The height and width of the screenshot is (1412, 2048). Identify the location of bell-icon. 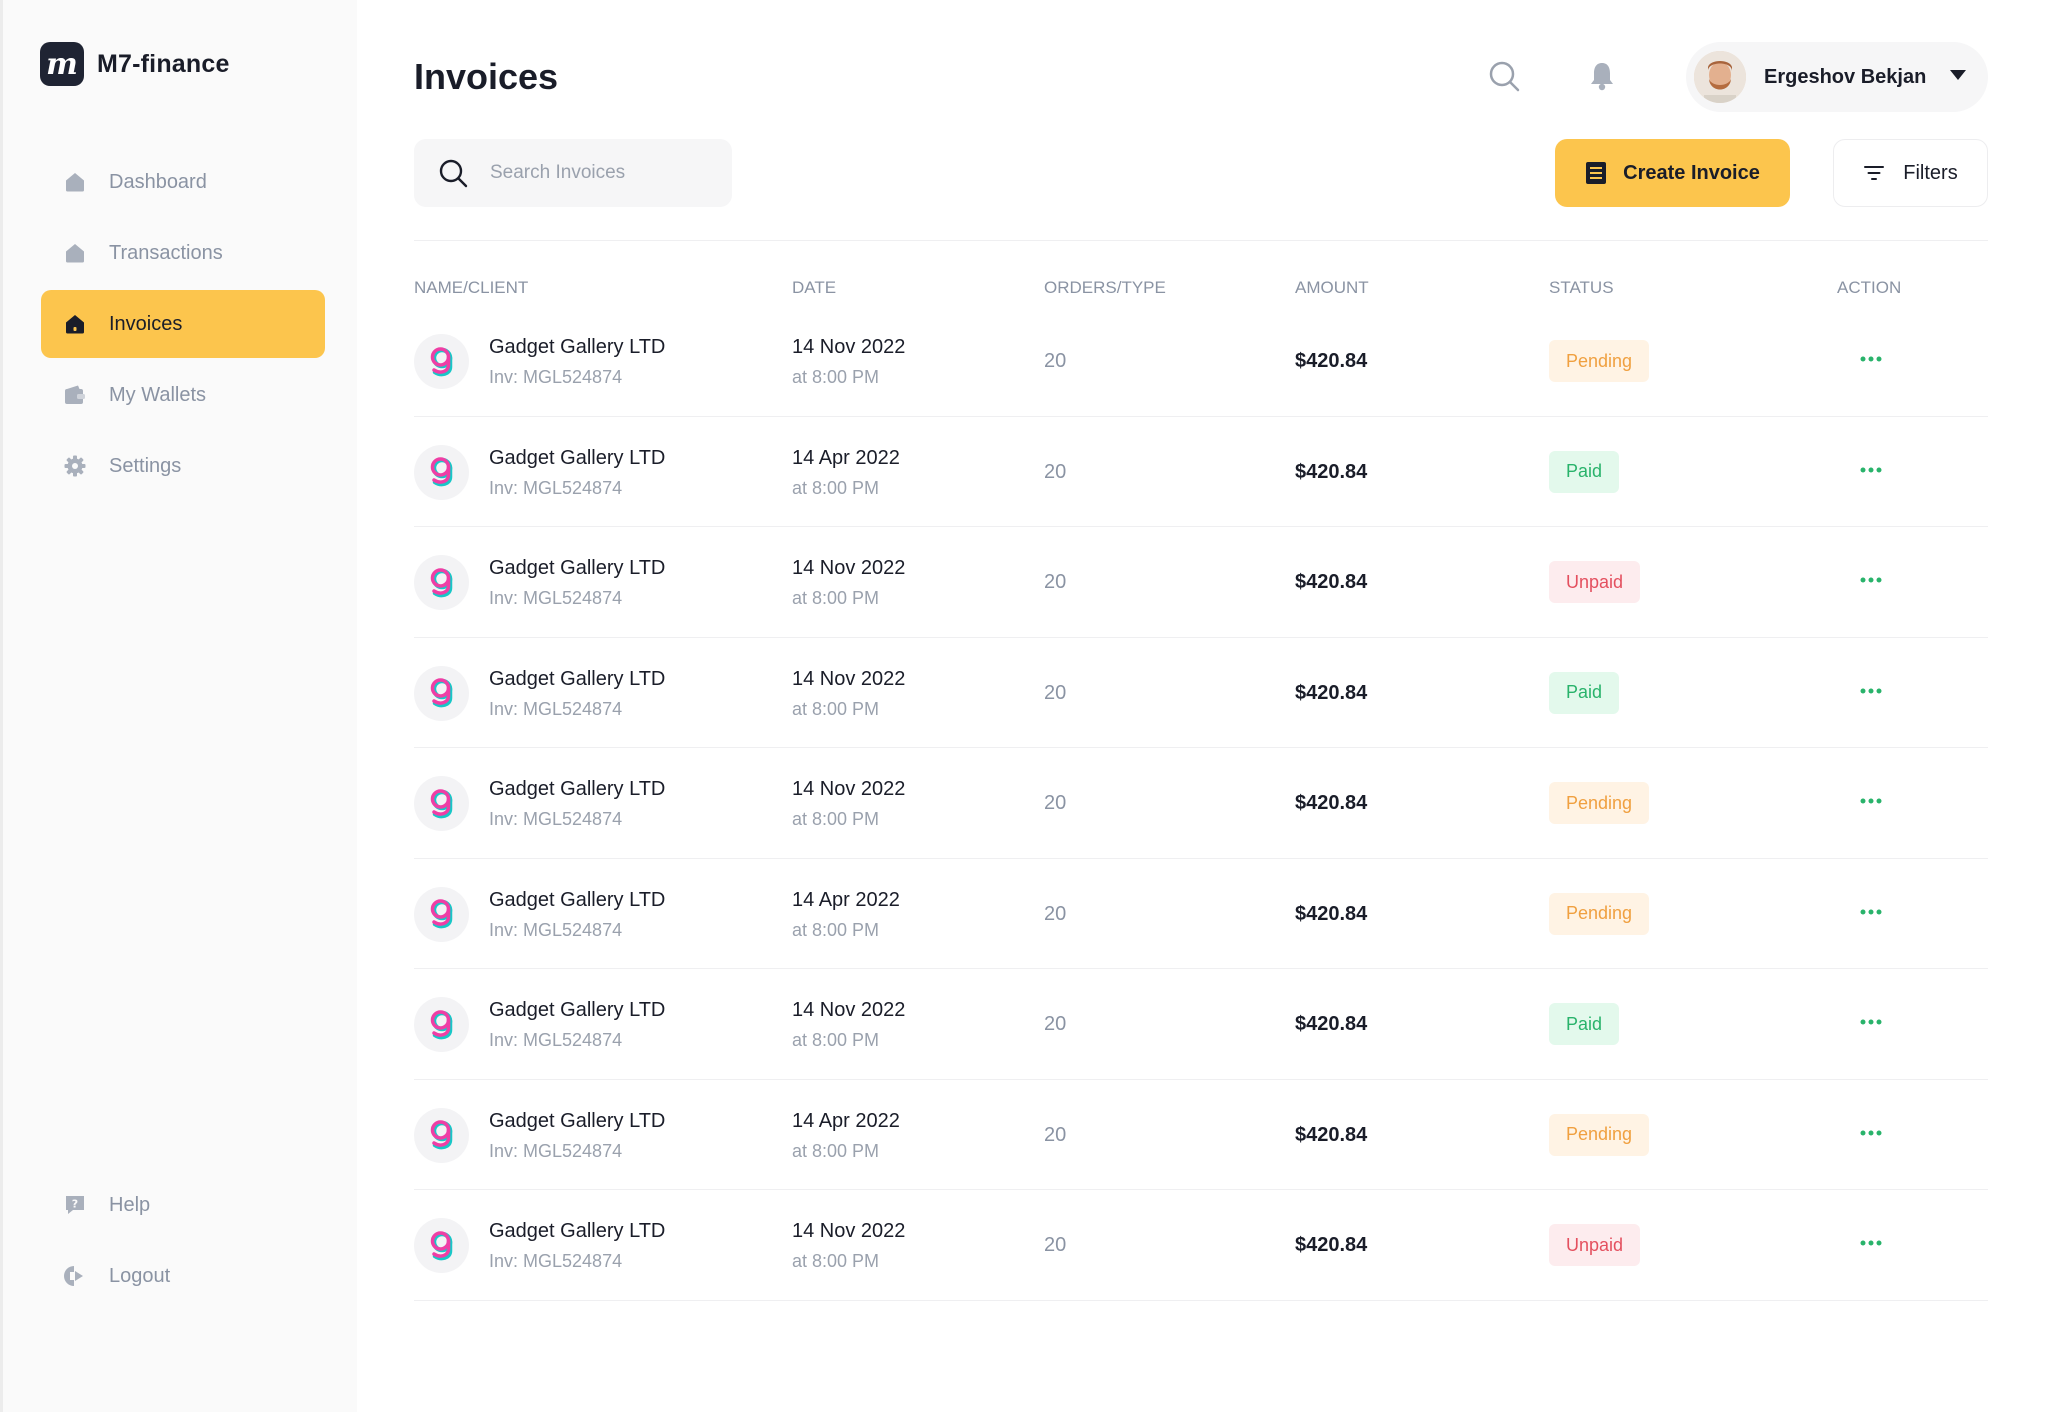
(1602, 76).